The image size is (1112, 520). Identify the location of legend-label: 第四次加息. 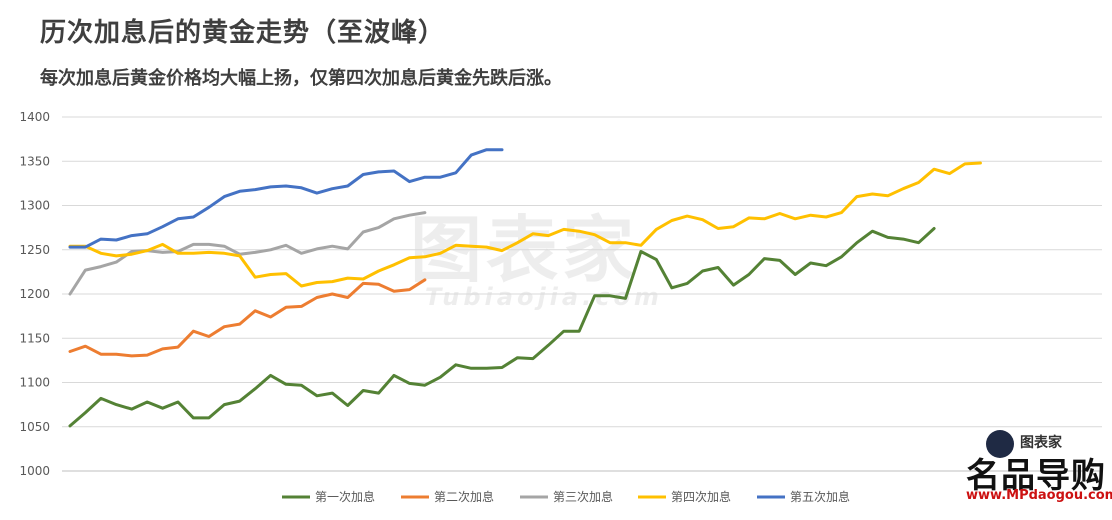
(701, 496).